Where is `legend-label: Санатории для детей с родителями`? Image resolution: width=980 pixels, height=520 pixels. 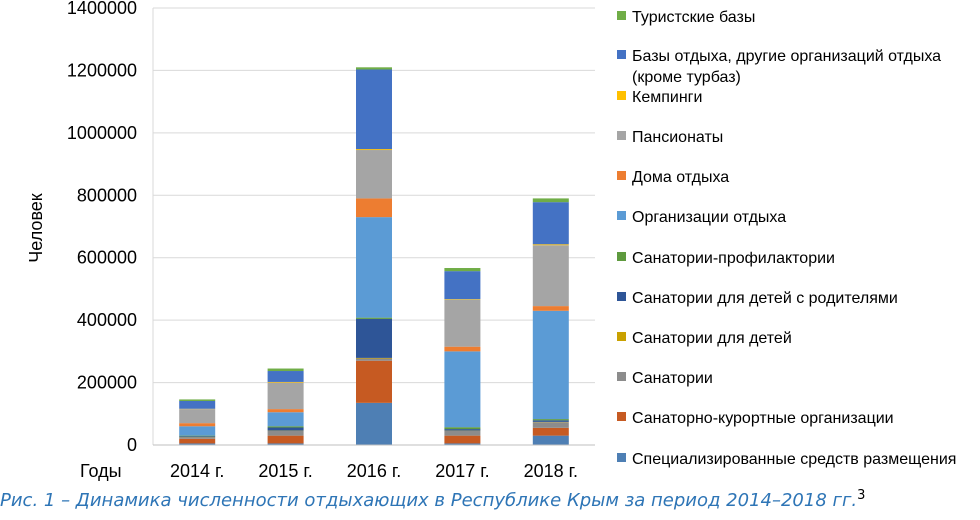 legend-label: Санатории для детей с родителями is located at coordinates (765, 298).